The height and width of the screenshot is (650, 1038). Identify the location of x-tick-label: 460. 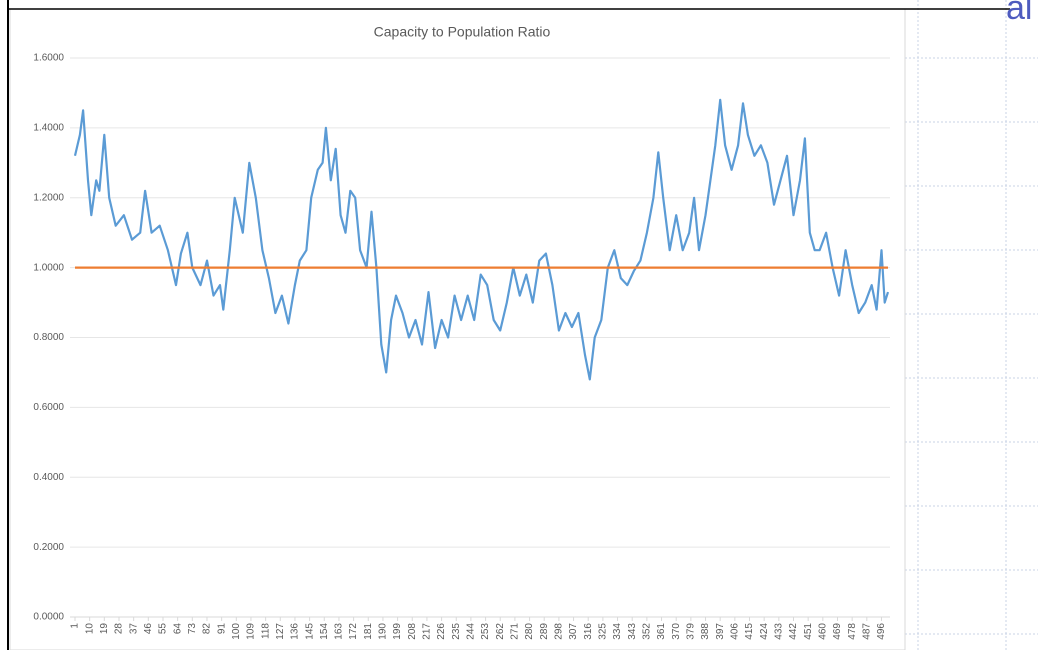
(822, 631).